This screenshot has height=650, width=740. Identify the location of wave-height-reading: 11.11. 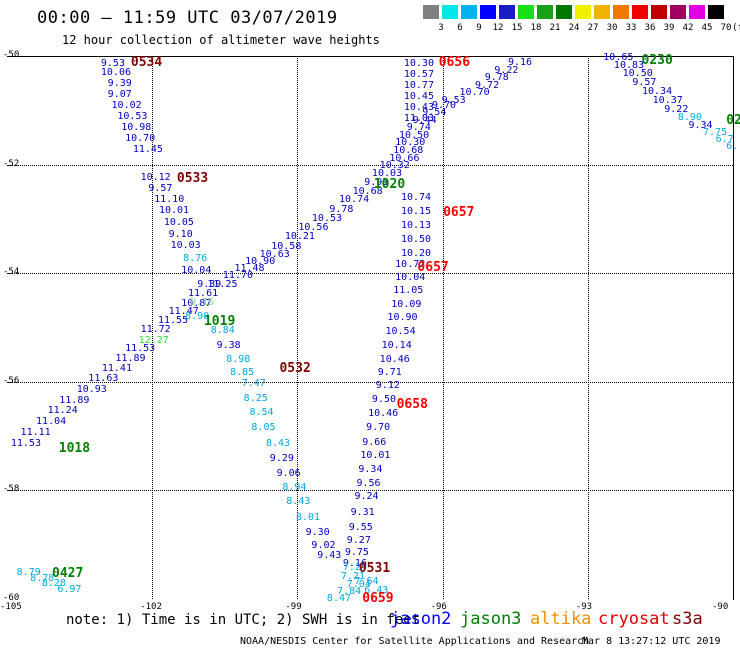
(35, 432).